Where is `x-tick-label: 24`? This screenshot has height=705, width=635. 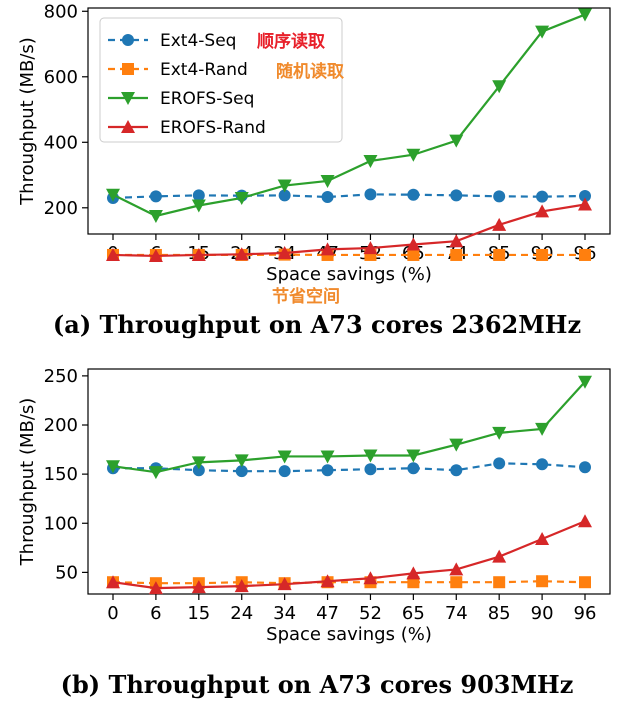 x-tick-label: 24 is located at coordinates (241, 613).